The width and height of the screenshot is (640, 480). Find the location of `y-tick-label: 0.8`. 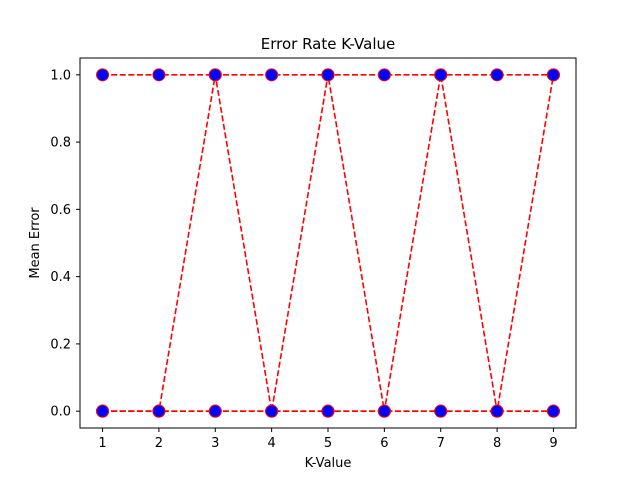

y-tick-label: 0.8 is located at coordinates (60, 143).